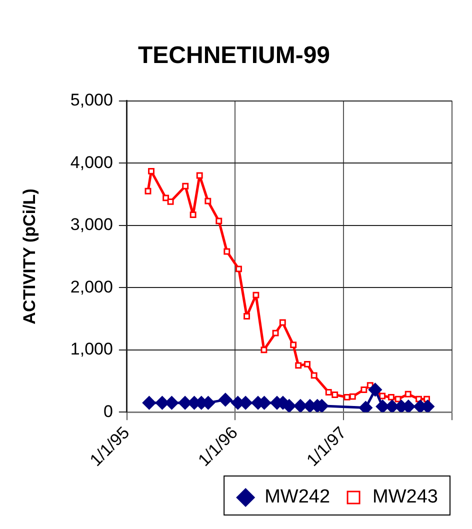 Image resolution: width=472 pixels, height=529 pixels. Describe the element at coordinates (91, 100) in the screenshot. I see `y-tick-label: 5,000` at that location.